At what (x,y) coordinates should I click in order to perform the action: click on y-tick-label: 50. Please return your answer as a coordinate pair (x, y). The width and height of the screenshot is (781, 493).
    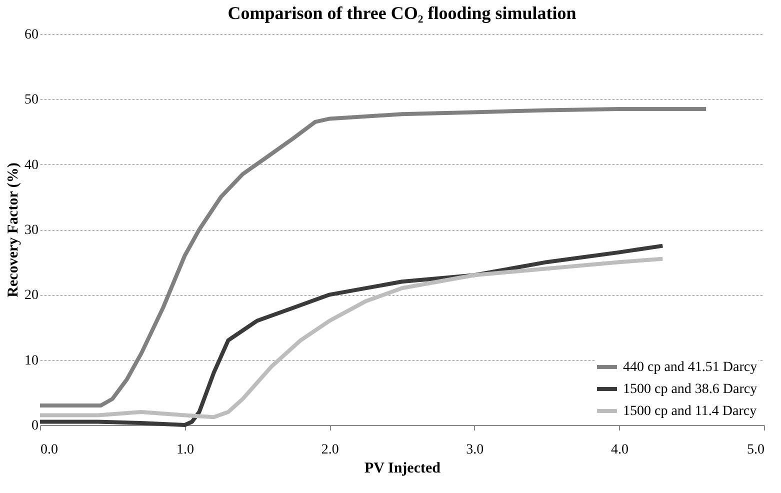
    Looking at the image, I should click on (31, 100).